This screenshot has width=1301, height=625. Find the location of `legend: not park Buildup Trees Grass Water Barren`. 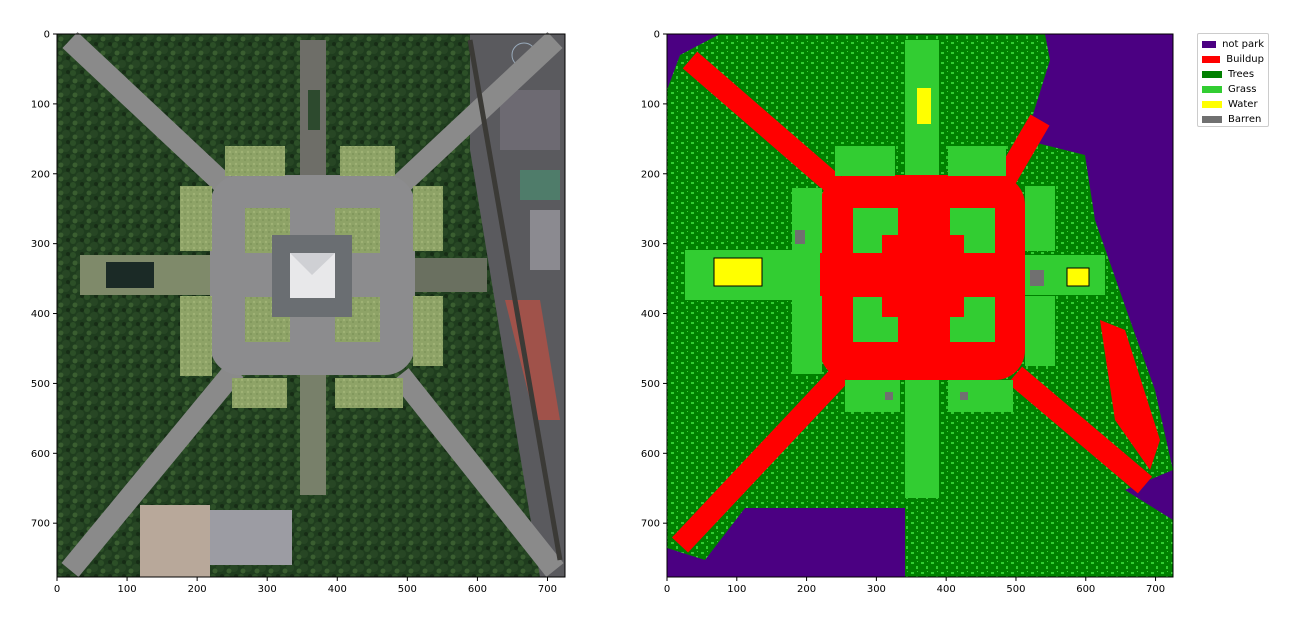

legend: not park Buildup Trees Grass Water Barren is located at coordinates (1233, 80).